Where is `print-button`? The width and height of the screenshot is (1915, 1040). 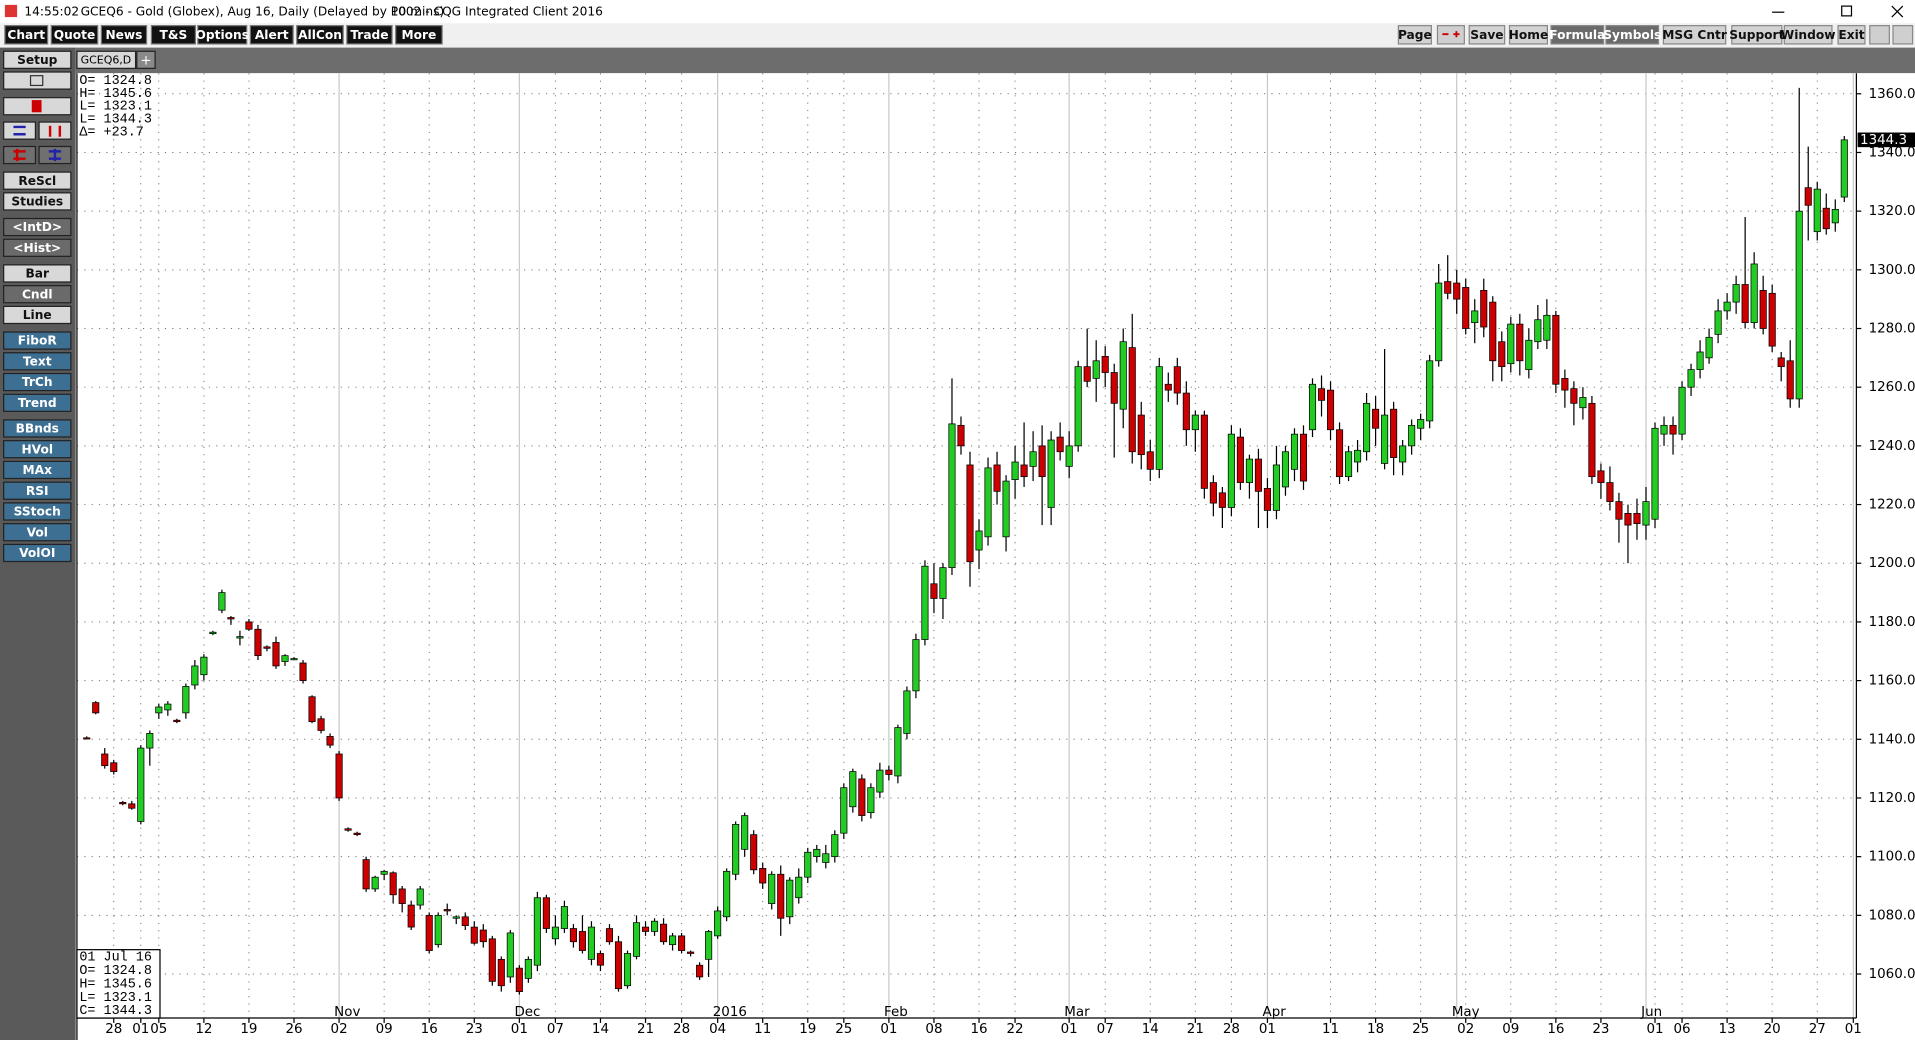 print-button is located at coordinates (37, 80).